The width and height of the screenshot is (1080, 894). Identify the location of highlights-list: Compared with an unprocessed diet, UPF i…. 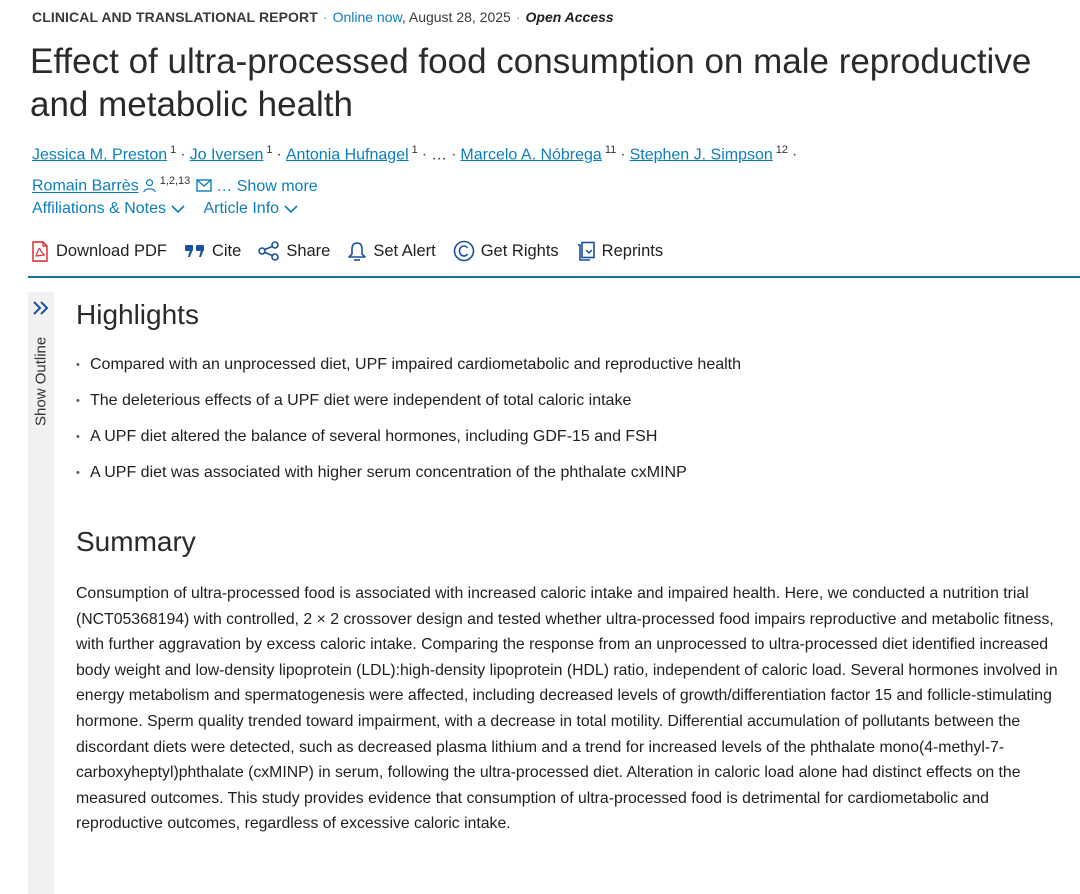
(408, 427).